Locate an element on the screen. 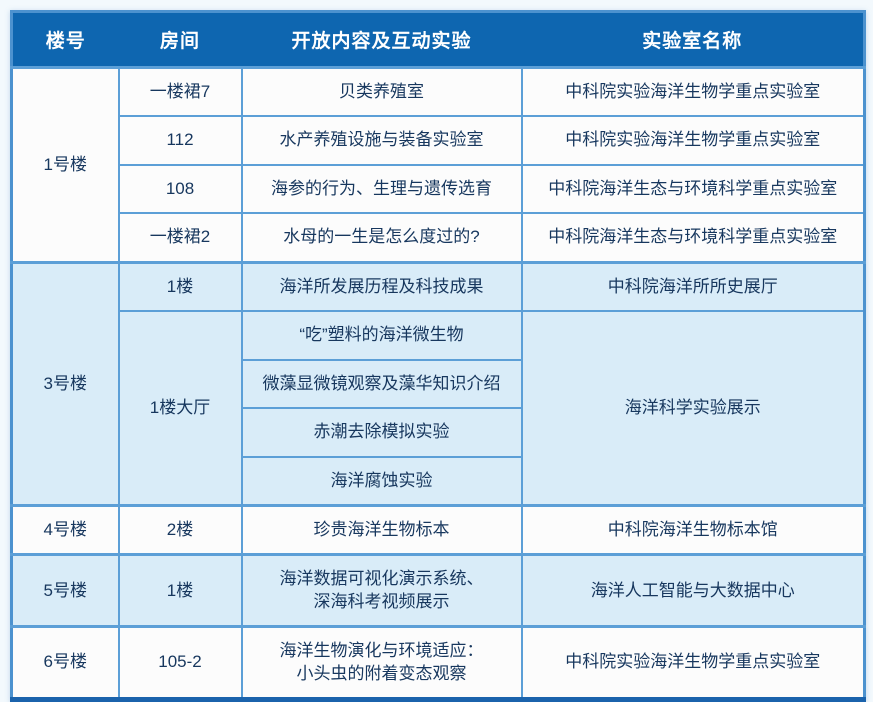 The height and width of the screenshot is (702, 873). table-row: 4号楼 2楼 珍贵海洋生物标本 中科院海洋生物标本馆 is located at coordinates (438, 529).